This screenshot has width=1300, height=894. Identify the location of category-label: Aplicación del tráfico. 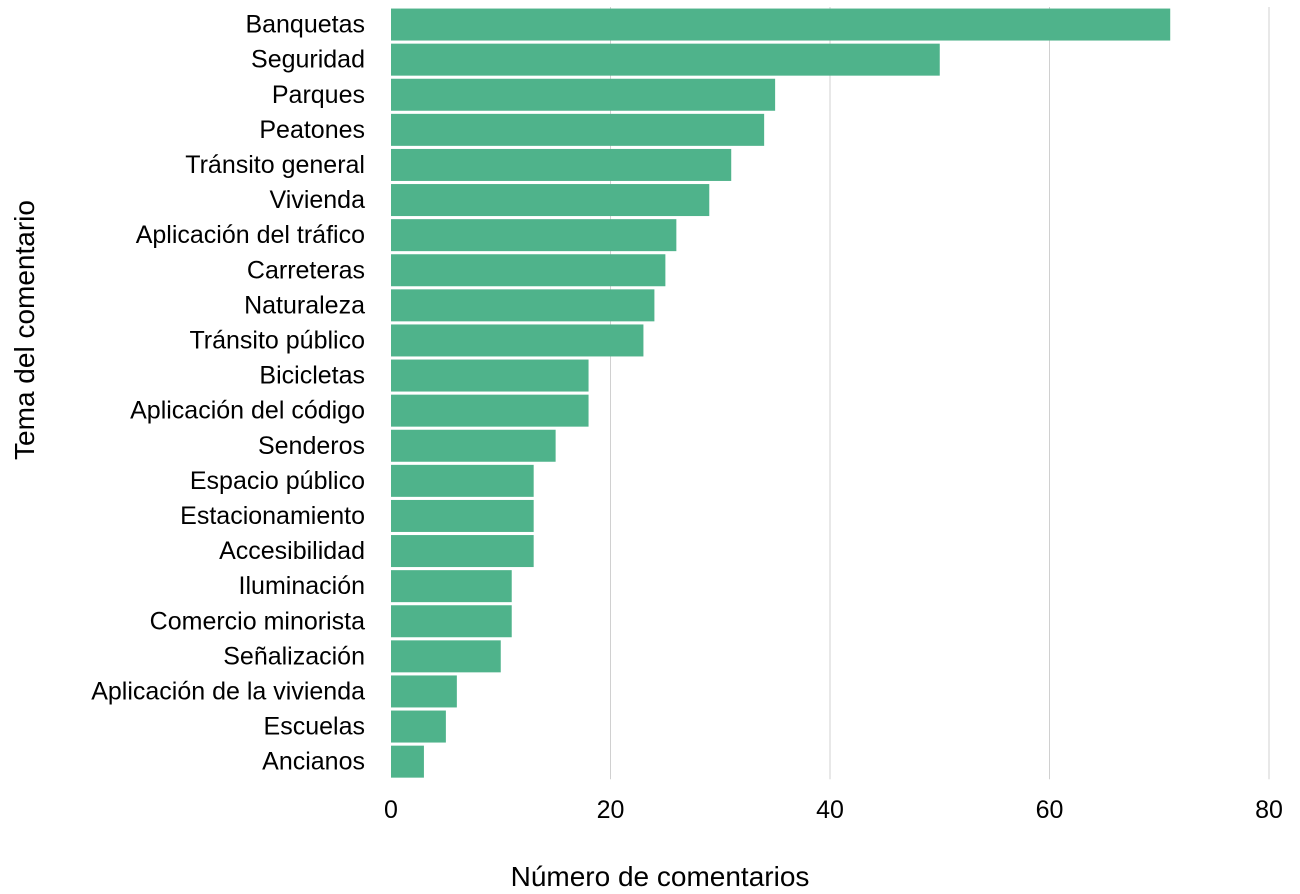
(250, 235).